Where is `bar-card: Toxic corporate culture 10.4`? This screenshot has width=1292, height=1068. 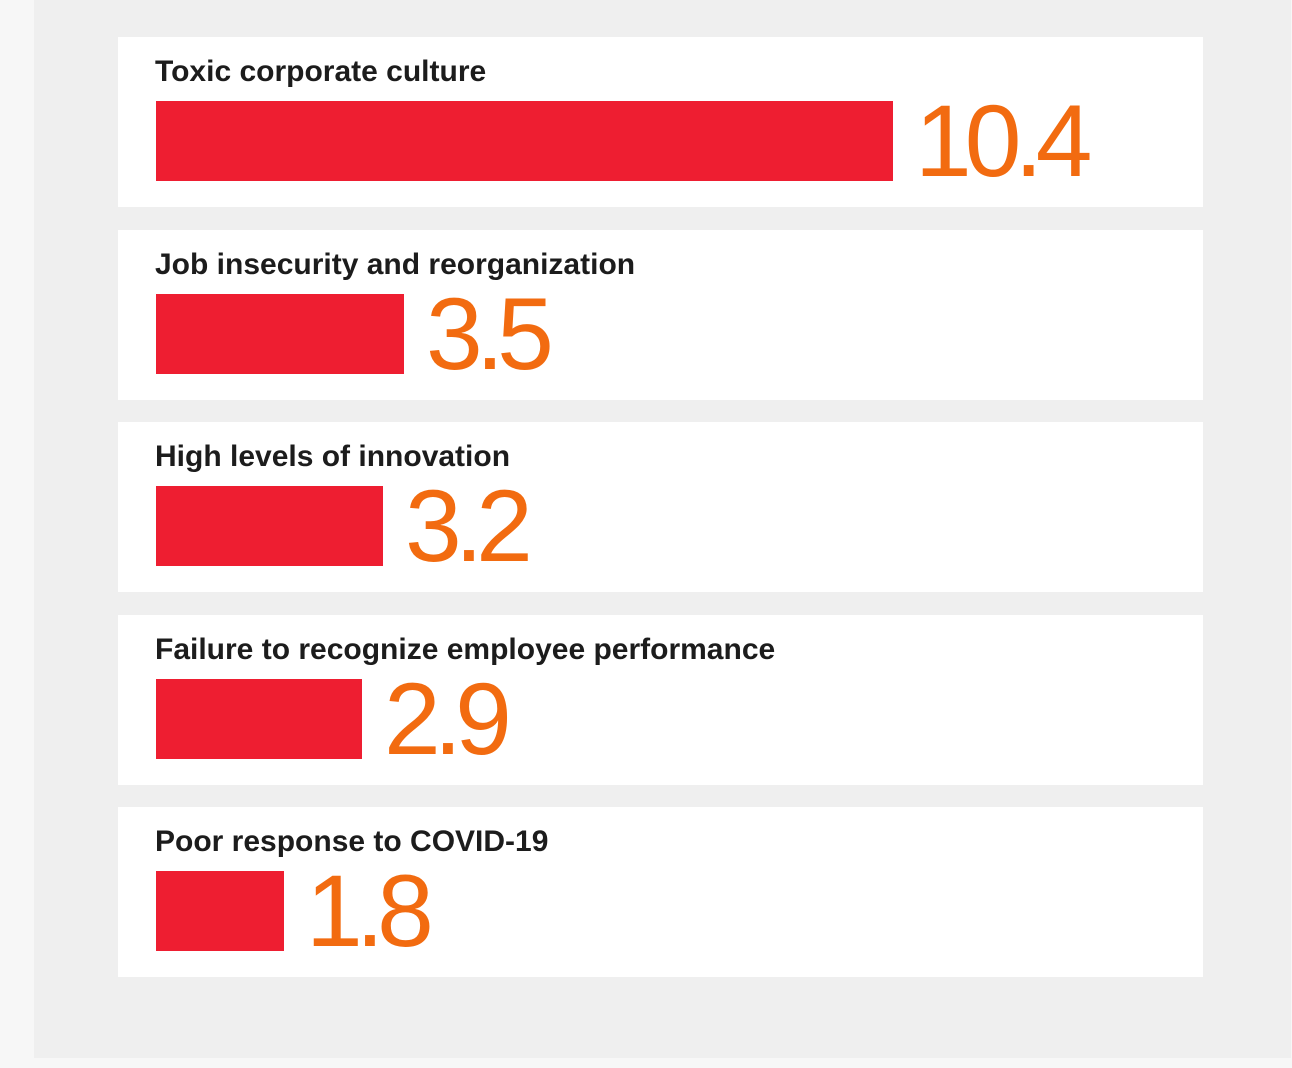
bar-card: Toxic corporate culture 10.4 is located at coordinates (660, 122).